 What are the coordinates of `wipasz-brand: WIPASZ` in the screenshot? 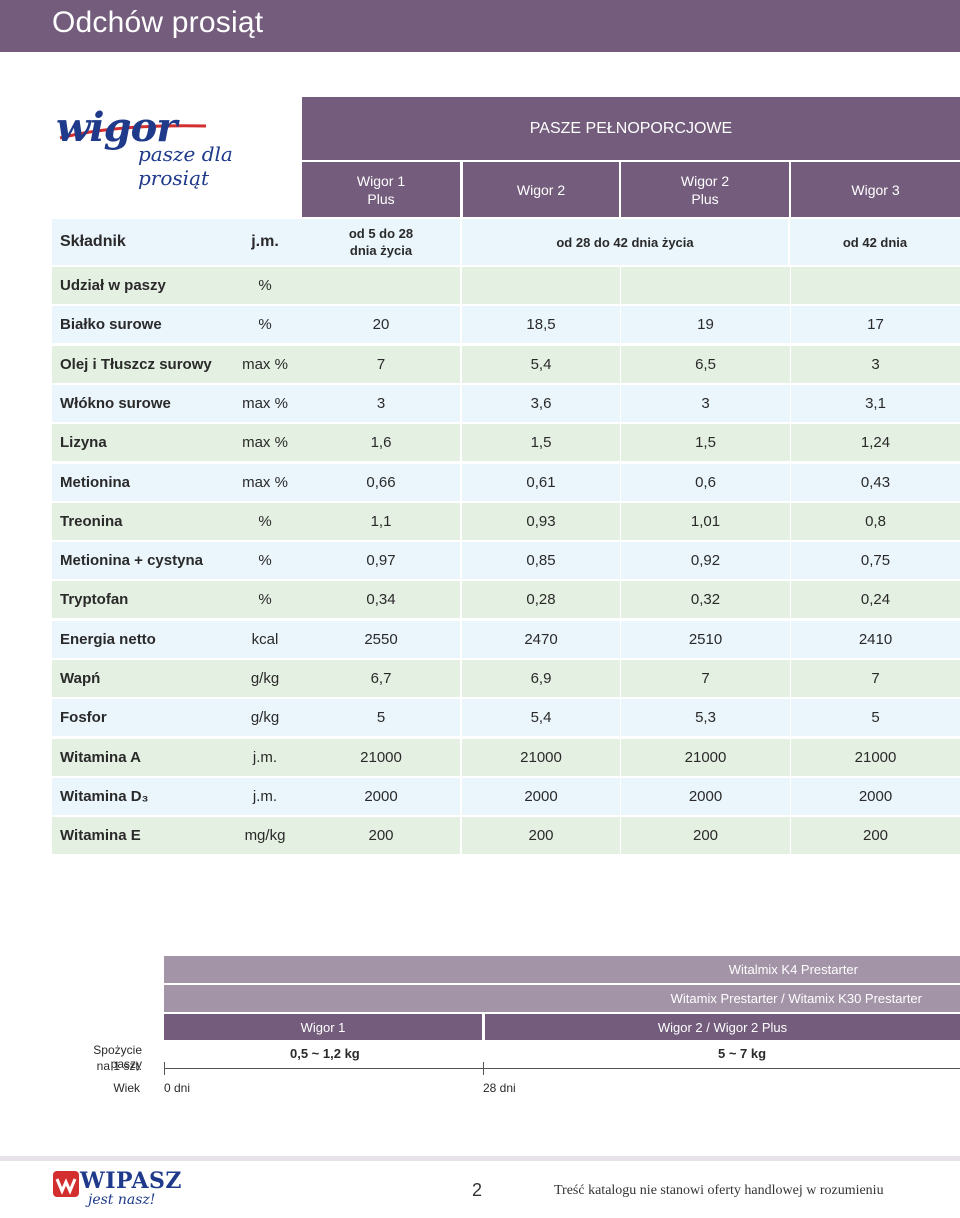 It's located at (131, 1181).